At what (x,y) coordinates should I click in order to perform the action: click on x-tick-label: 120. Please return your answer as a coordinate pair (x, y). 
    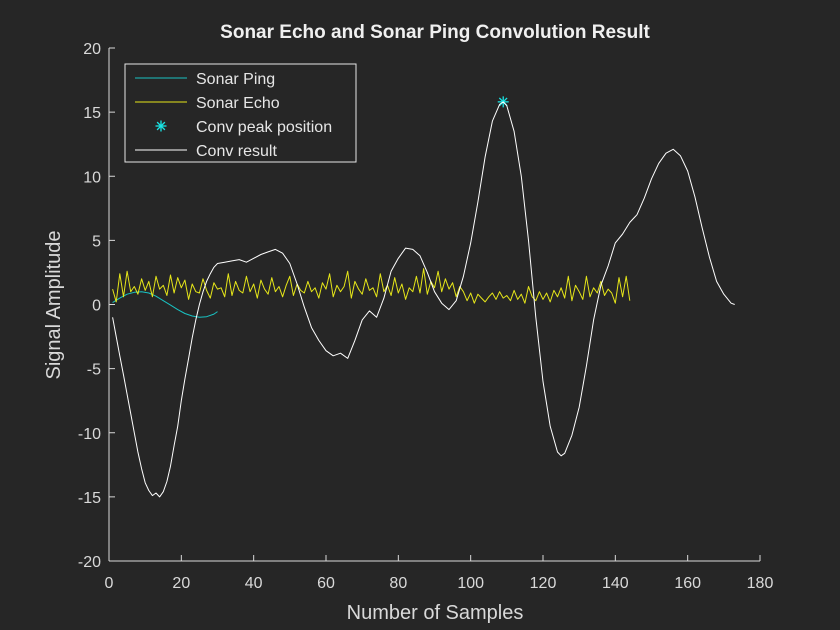
    Looking at the image, I should click on (543, 583).